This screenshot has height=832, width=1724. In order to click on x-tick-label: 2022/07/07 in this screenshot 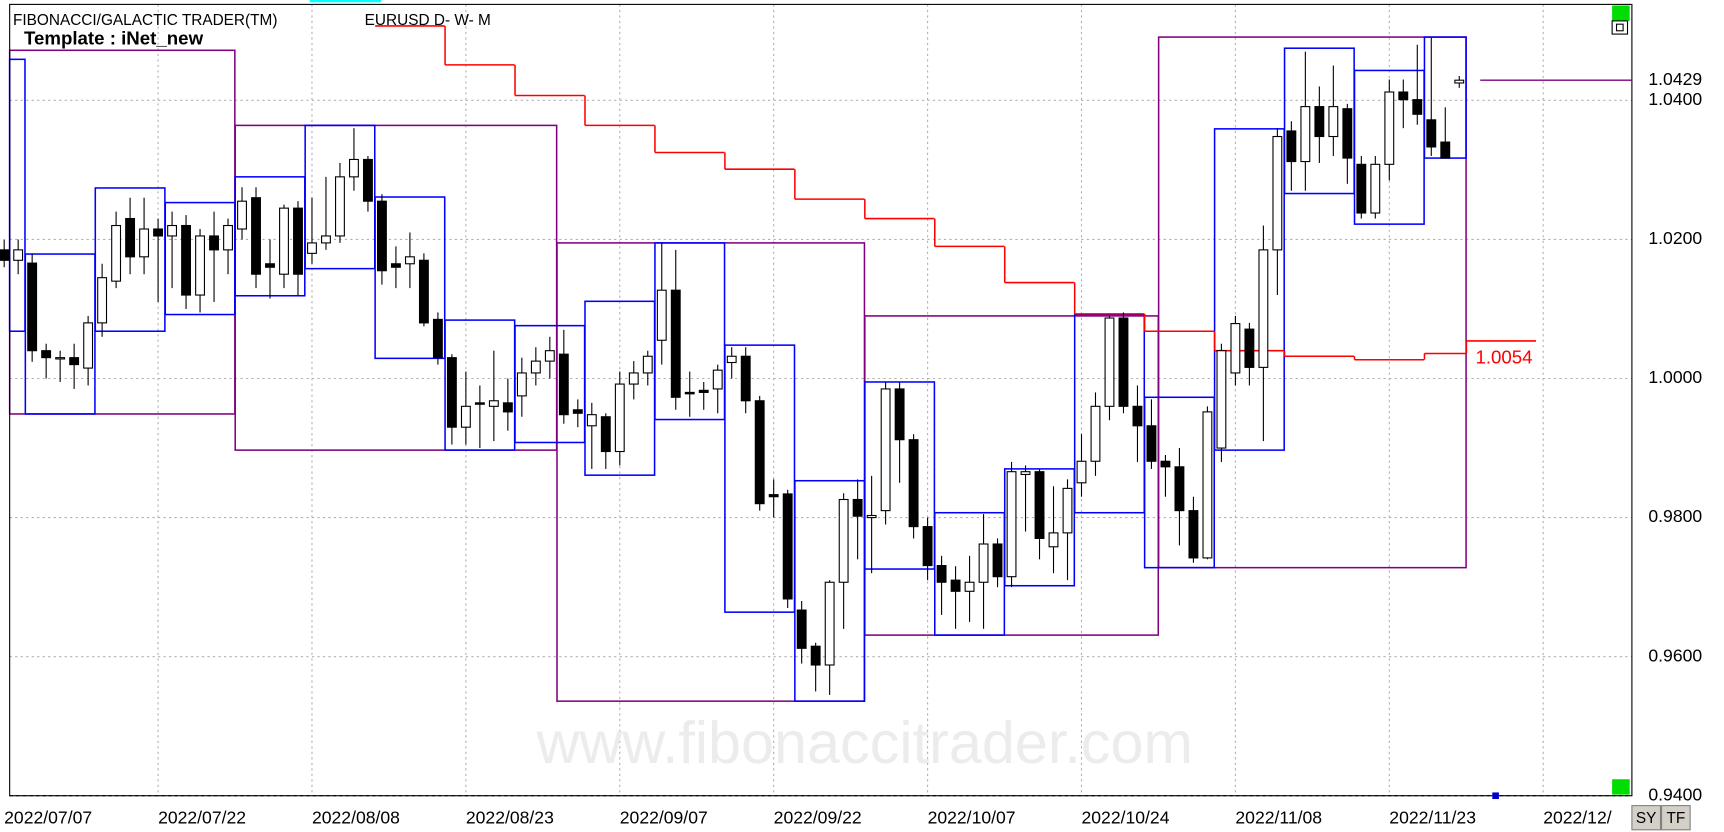, I will do `click(48, 817)`.